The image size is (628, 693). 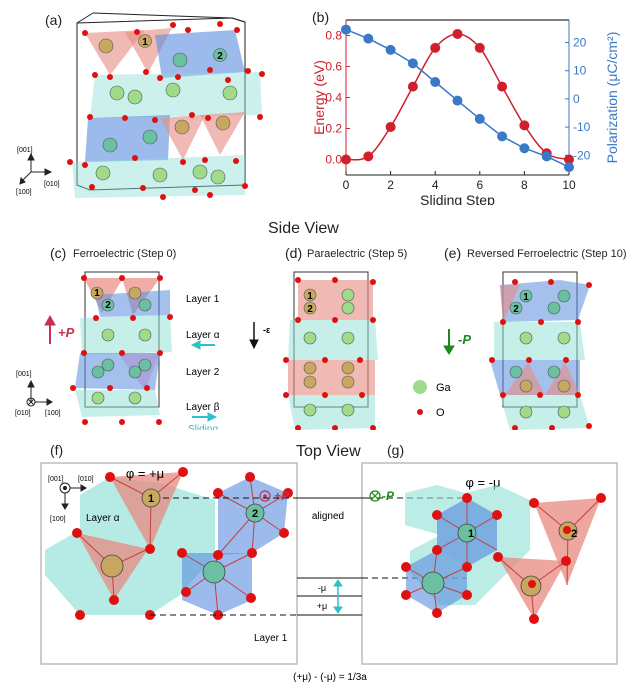 I want to click on ga-atoms, so click(x=166, y=109).